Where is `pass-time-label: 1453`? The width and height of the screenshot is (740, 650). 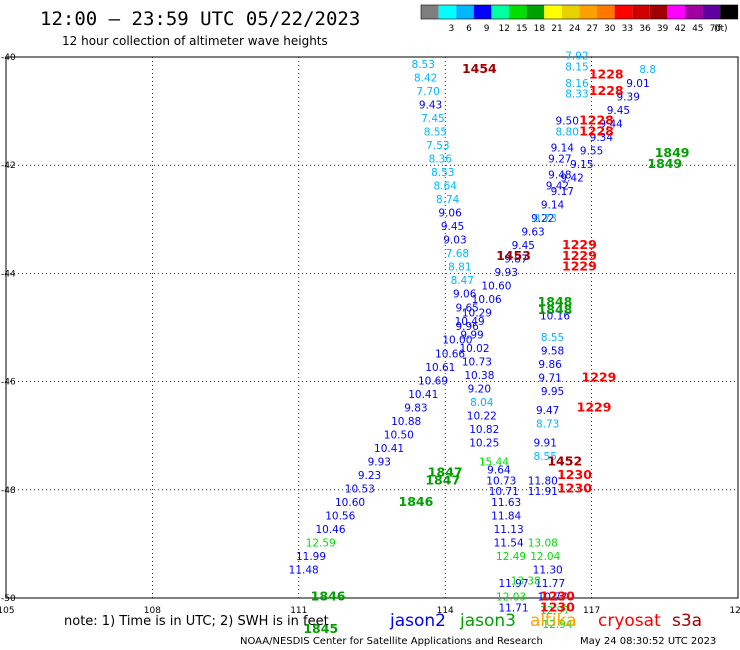
pass-time-label: 1453 is located at coordinates (513, 255).